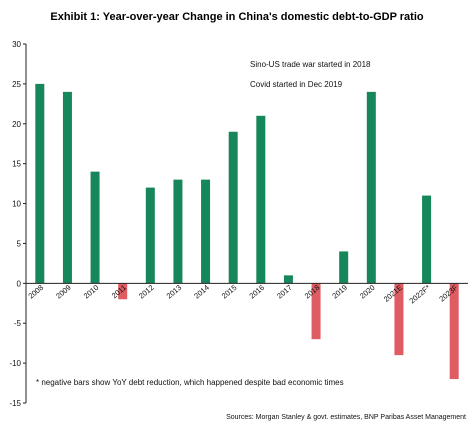 The image size is (474, 430). I want to click on annotation-trade-war: Sino-US trade war started in 2018, so click(310, 64).